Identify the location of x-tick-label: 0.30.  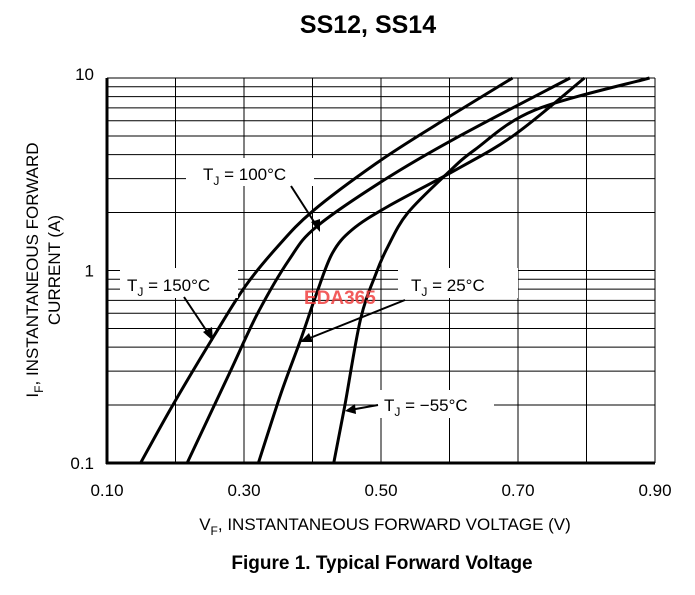
(243, 490).